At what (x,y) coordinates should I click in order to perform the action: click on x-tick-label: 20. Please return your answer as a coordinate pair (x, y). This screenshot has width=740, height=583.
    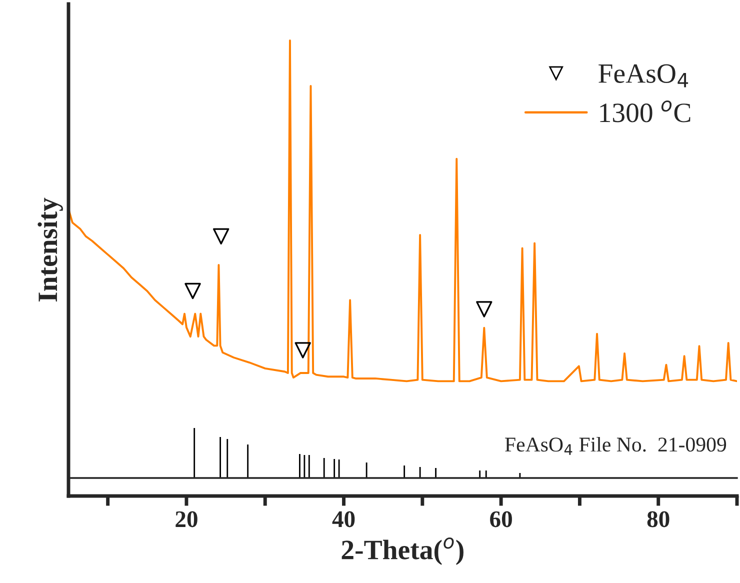
    Looking at the image, I should click on (187, 519).